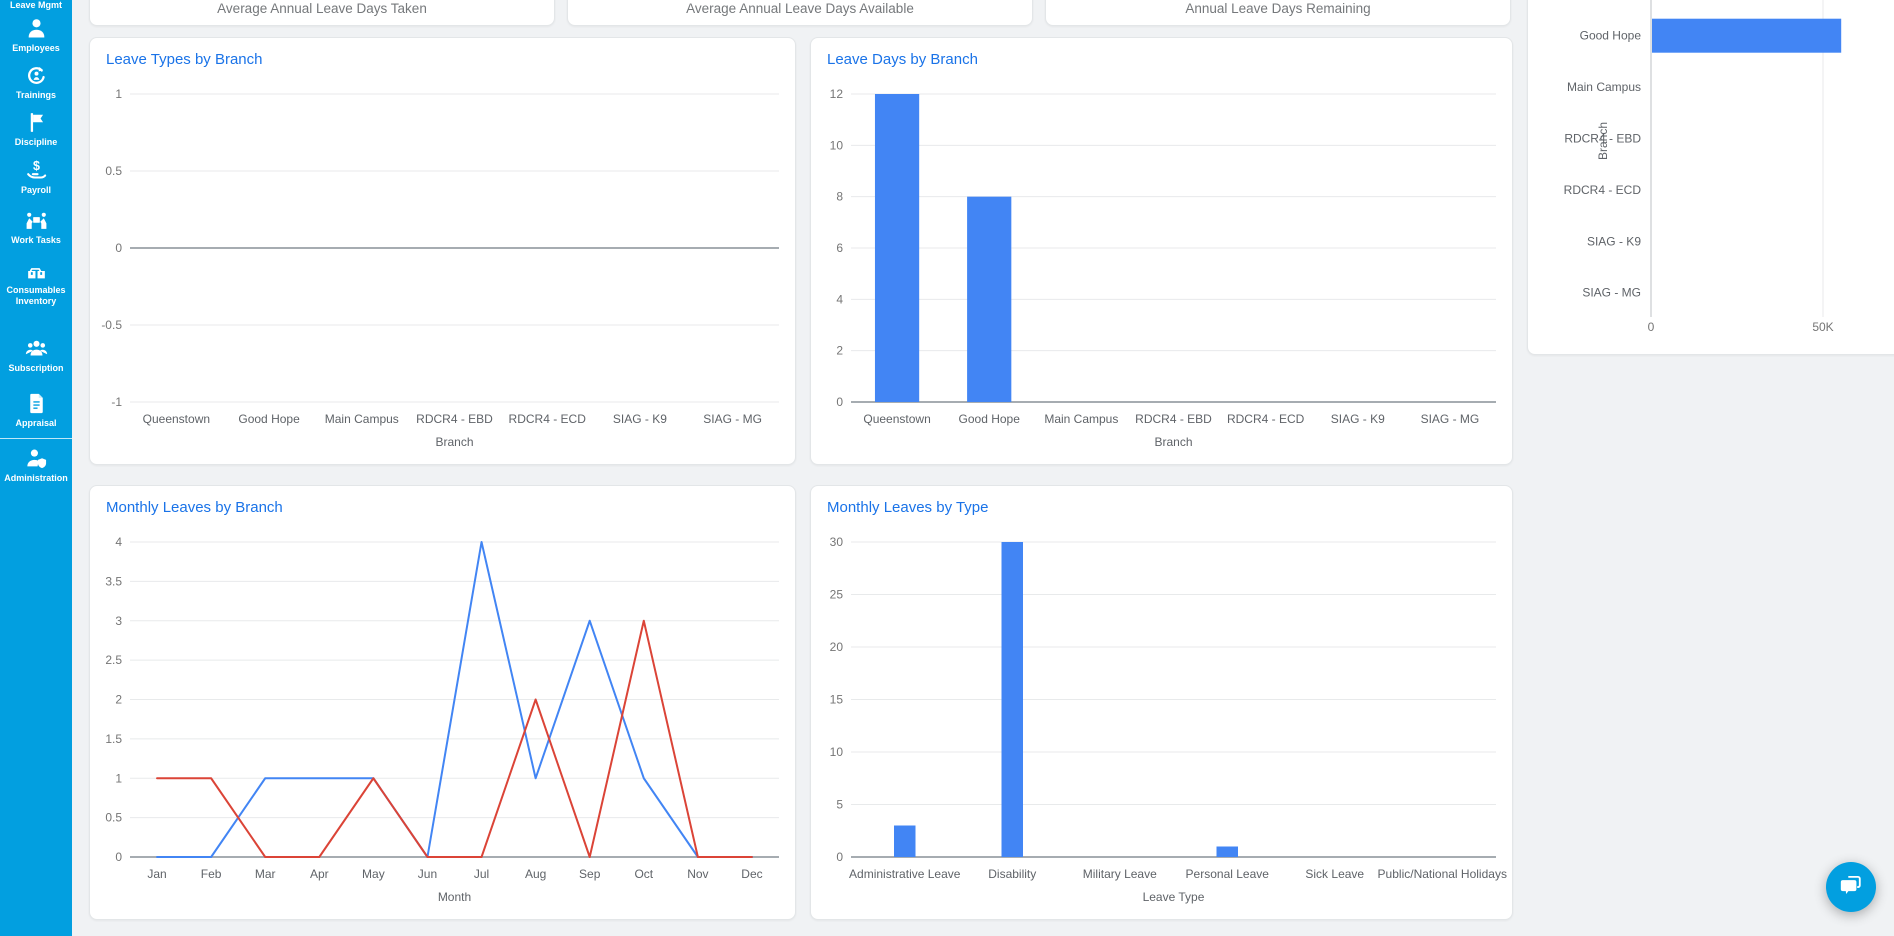  I want to click on svg-text: Jun, so click(427, 874).